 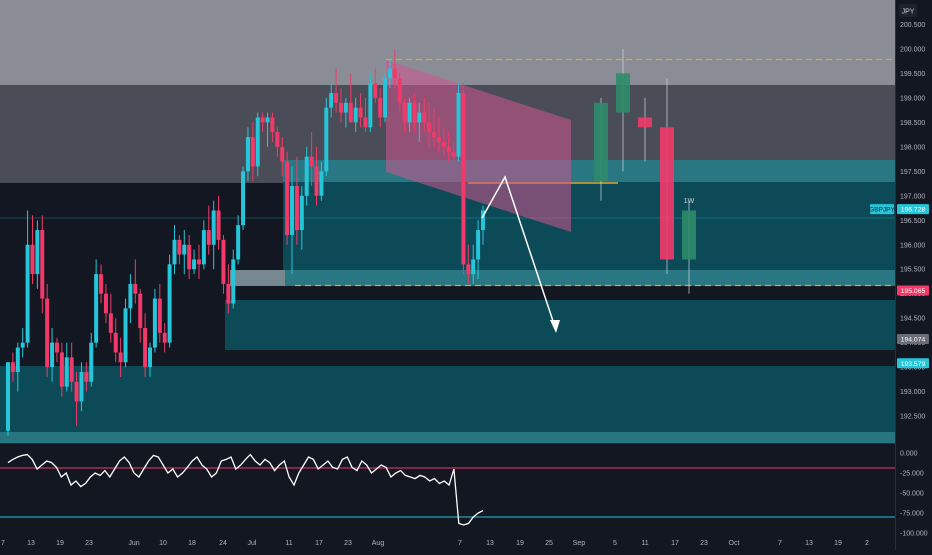 I want to click on weekly-candles, so click(x=645, y=171).